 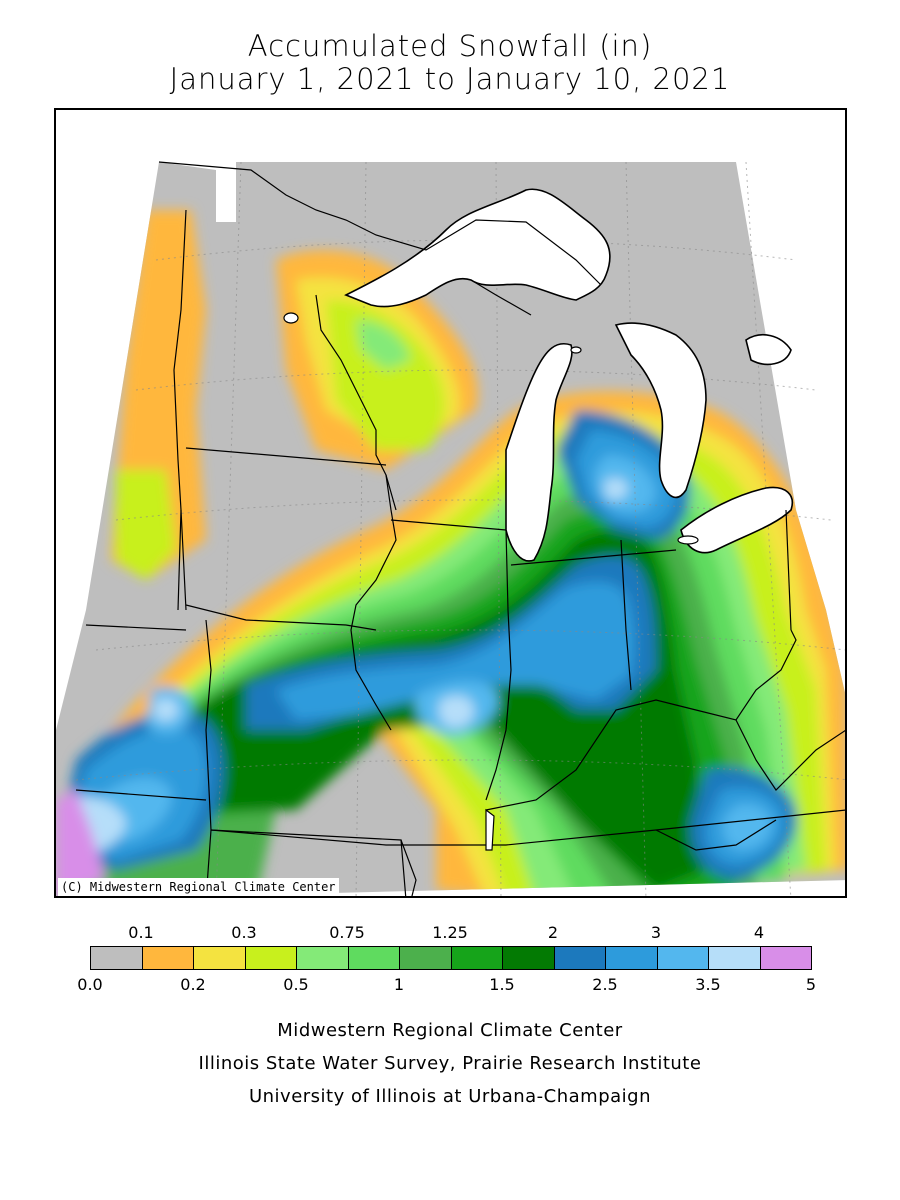 What do you see at coordinates (656, 932) in the screenshot?
I see `legend-label: 3` at bounding box center [656, 932].